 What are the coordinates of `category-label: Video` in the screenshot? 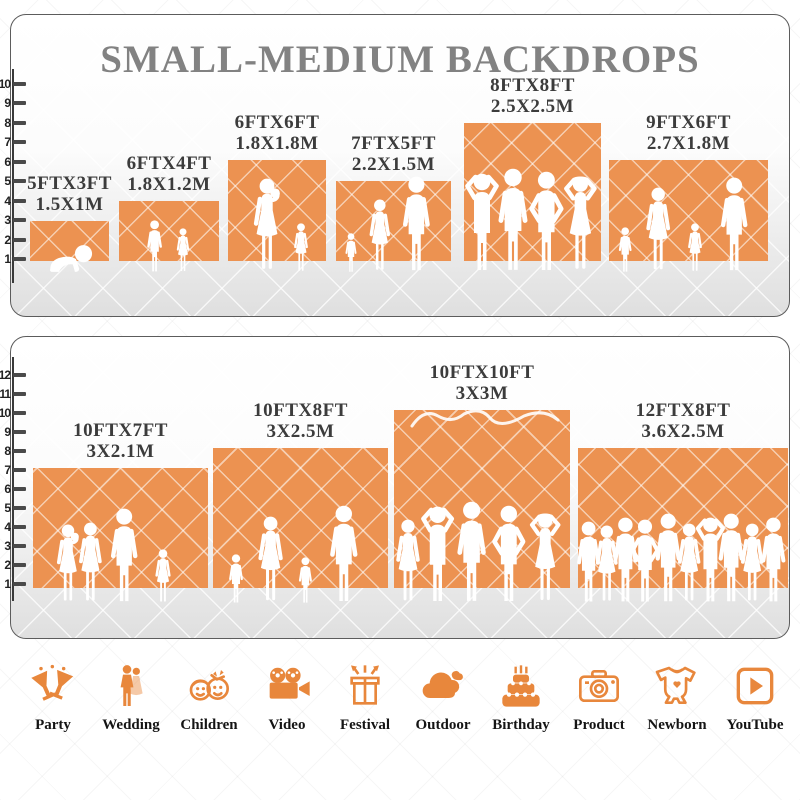 It's located at (287, 725).